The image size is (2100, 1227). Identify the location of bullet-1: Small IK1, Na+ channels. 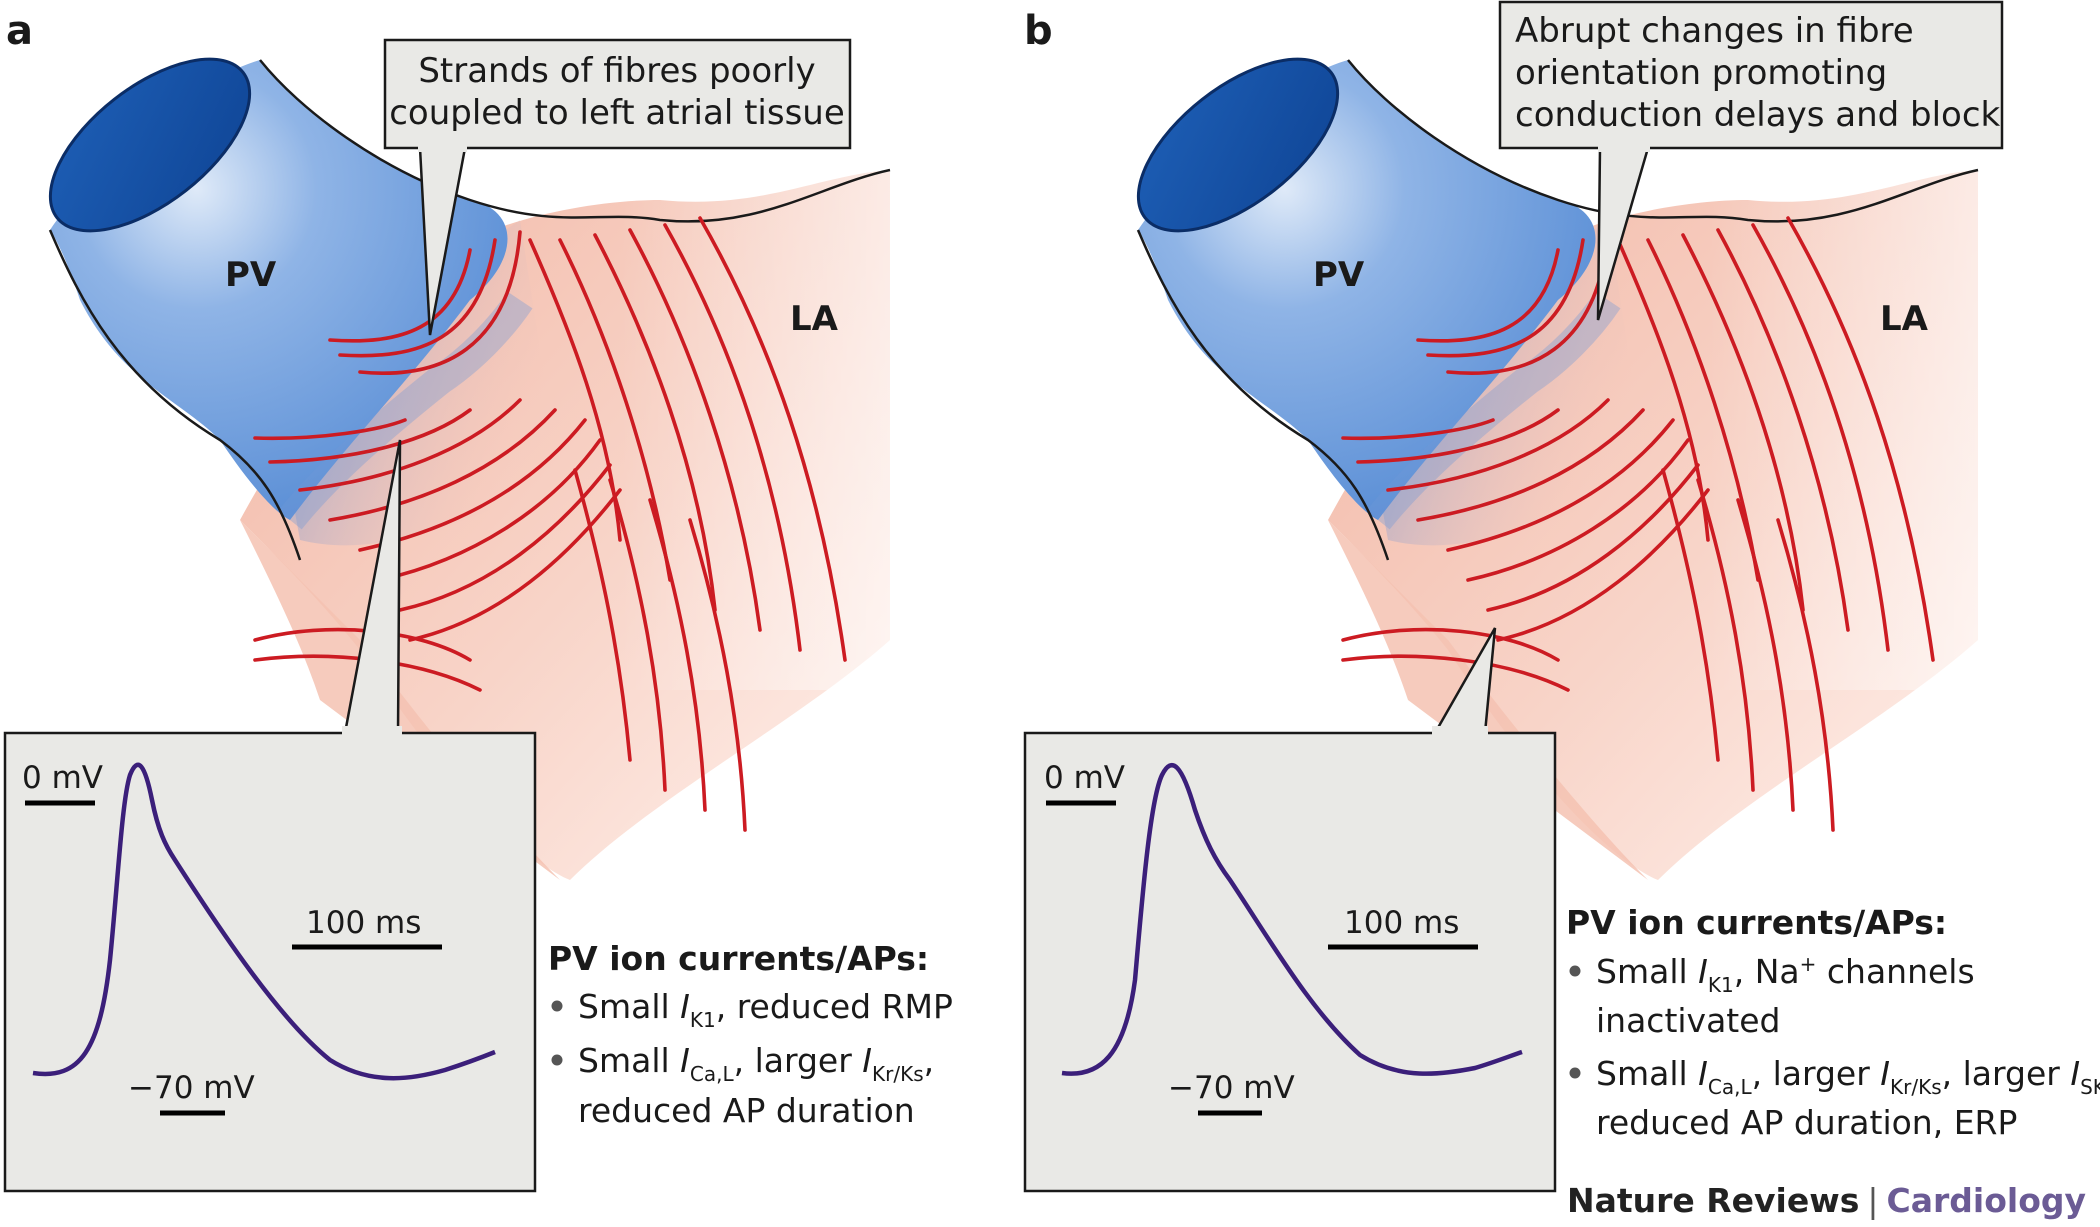
(1785, 974).